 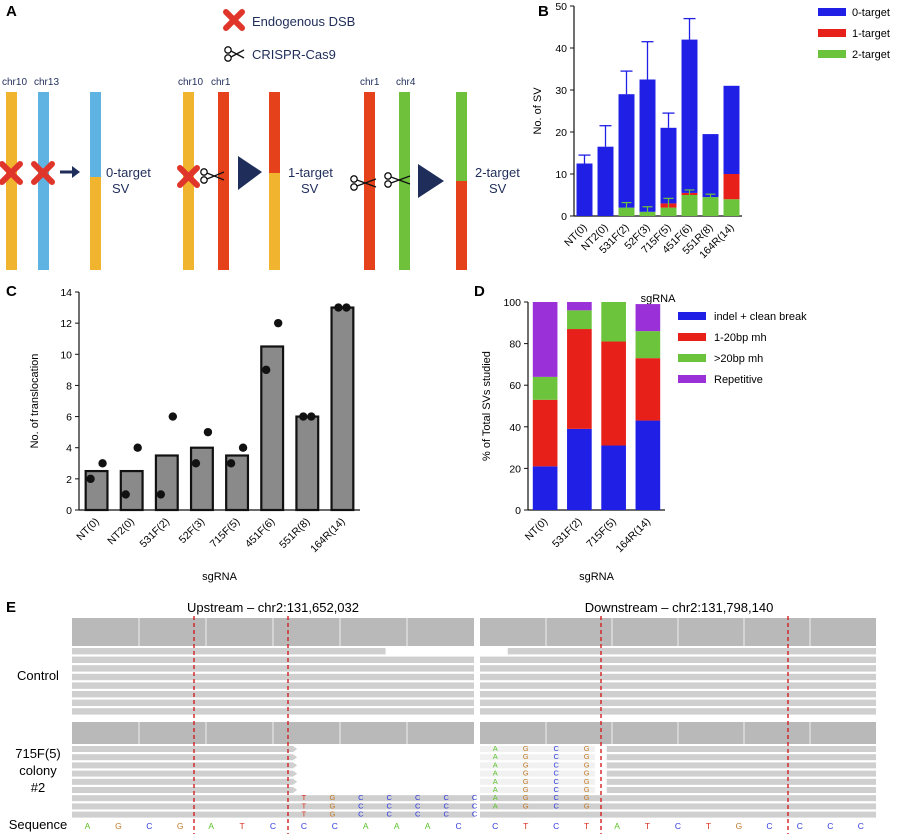 I want to click on y-tick-label: 40, so click(x=515, y=428).